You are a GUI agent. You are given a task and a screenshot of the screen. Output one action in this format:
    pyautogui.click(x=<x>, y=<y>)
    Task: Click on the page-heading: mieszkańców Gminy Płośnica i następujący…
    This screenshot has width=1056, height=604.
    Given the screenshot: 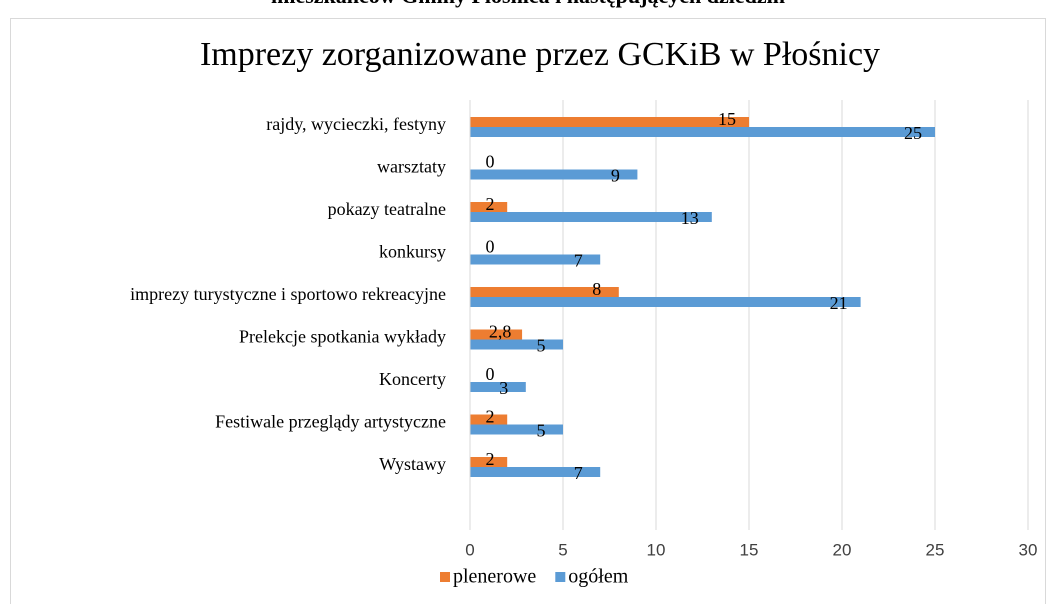 What is the action you would take?
    pyautogui.click(x=528, y=4)
    